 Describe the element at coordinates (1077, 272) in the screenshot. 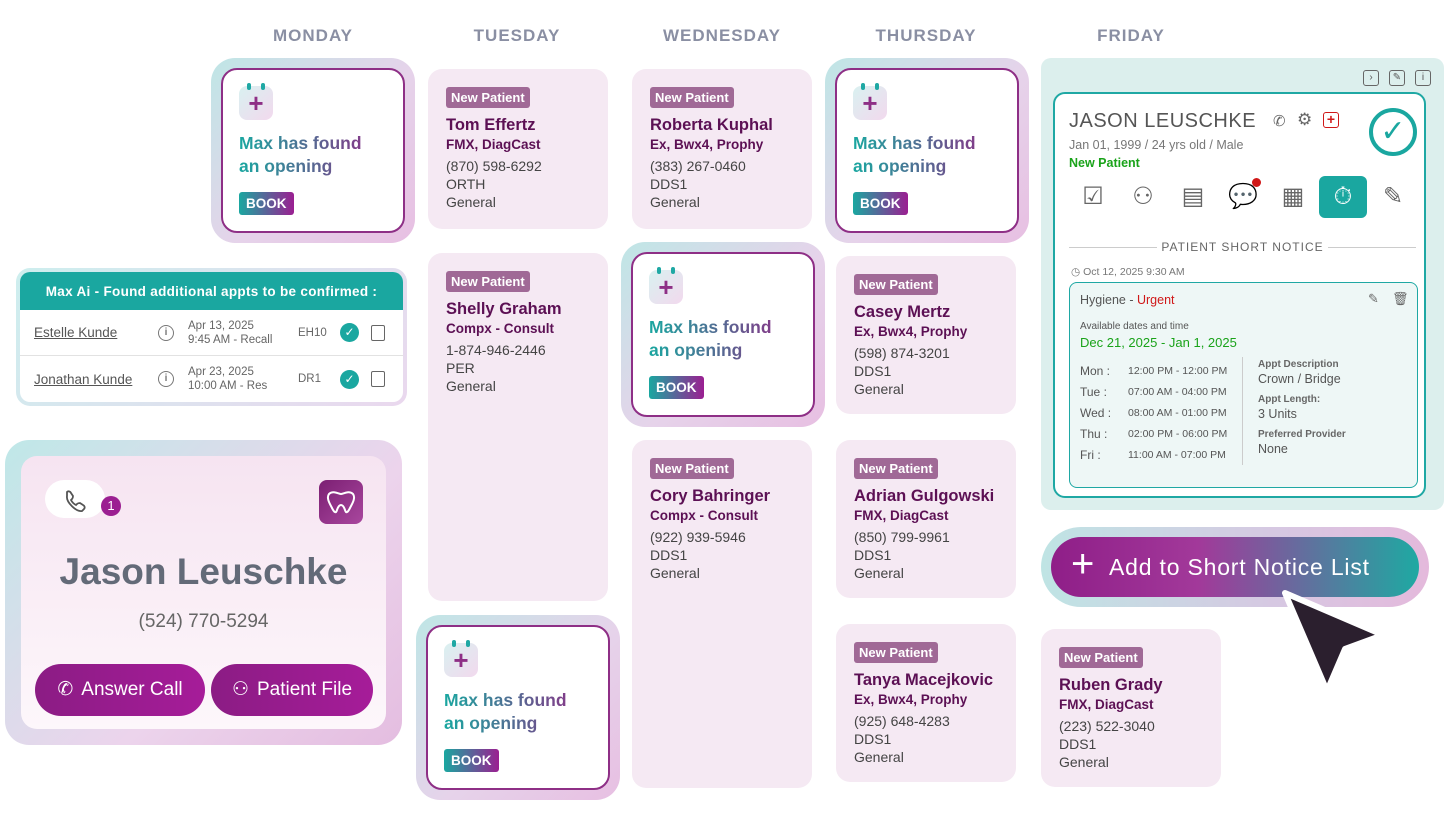

I see `clock-icon: ◷` at that location.